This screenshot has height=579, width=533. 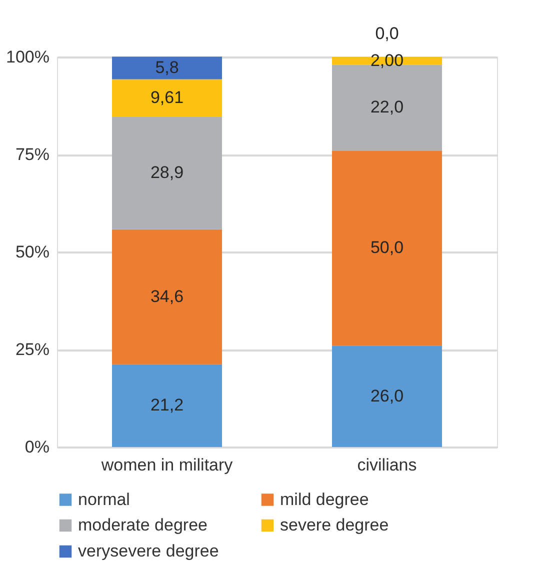 I want to click on legend-label: moderate degree, so click(x=143, y=525).